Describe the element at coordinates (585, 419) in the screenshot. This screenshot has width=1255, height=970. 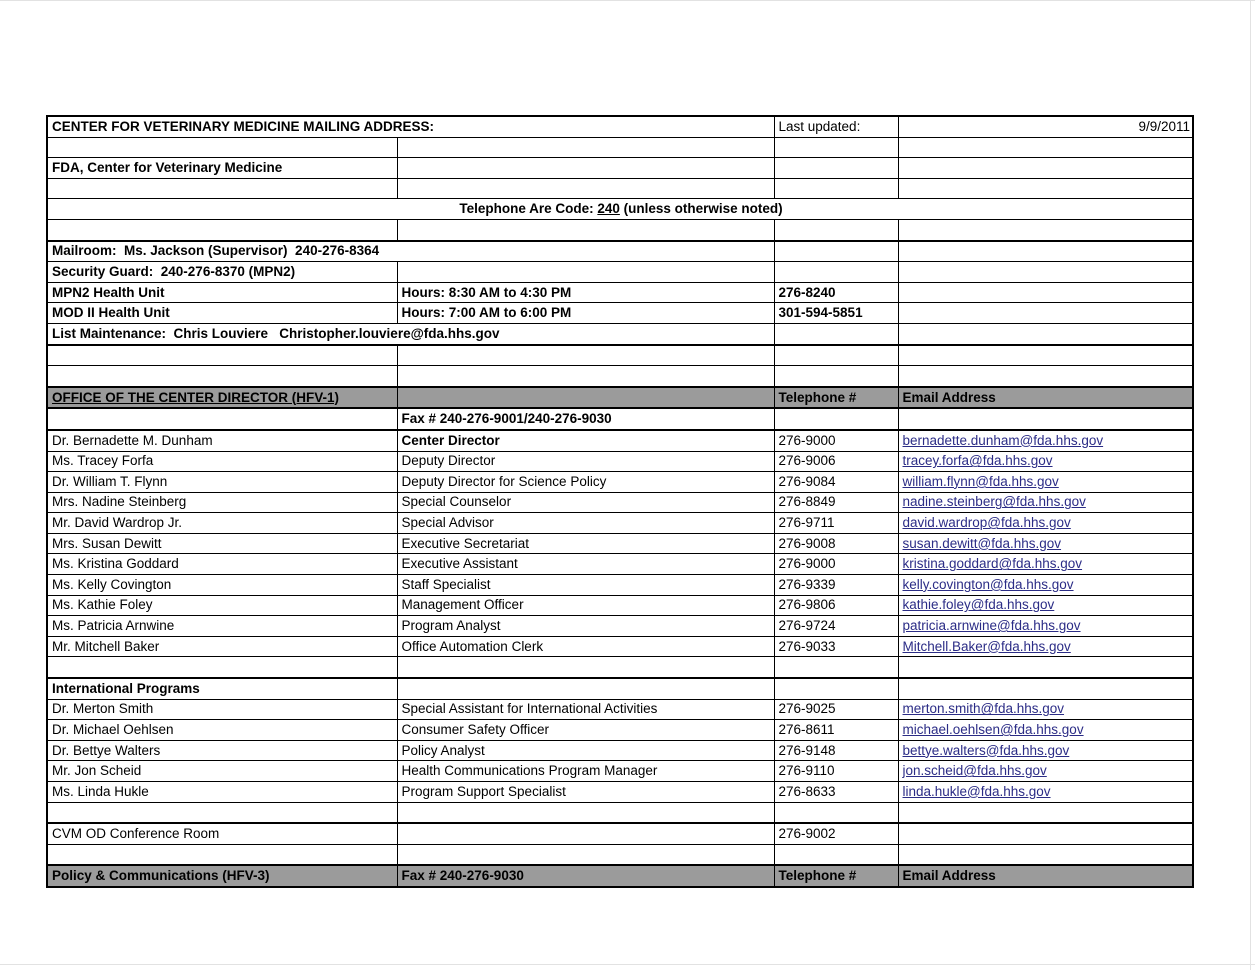
I see `fax-info: Fax # 240-276-9001/240-276-9030` at that location.